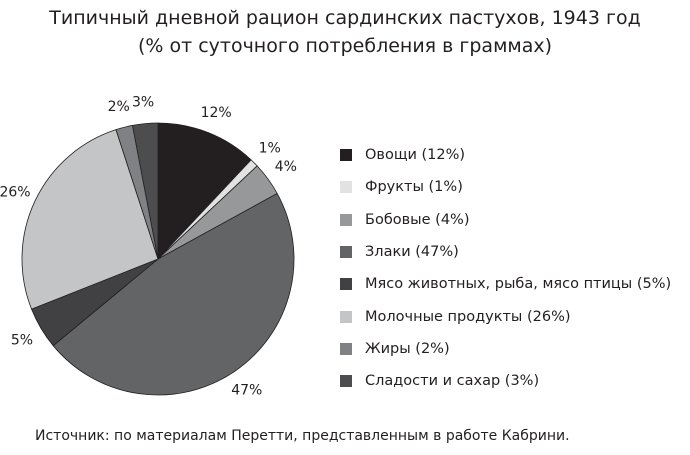 The width and height of the screenshot is (690, 455). I want to click on legend-label: Овощи (12%), so click(415, 155).